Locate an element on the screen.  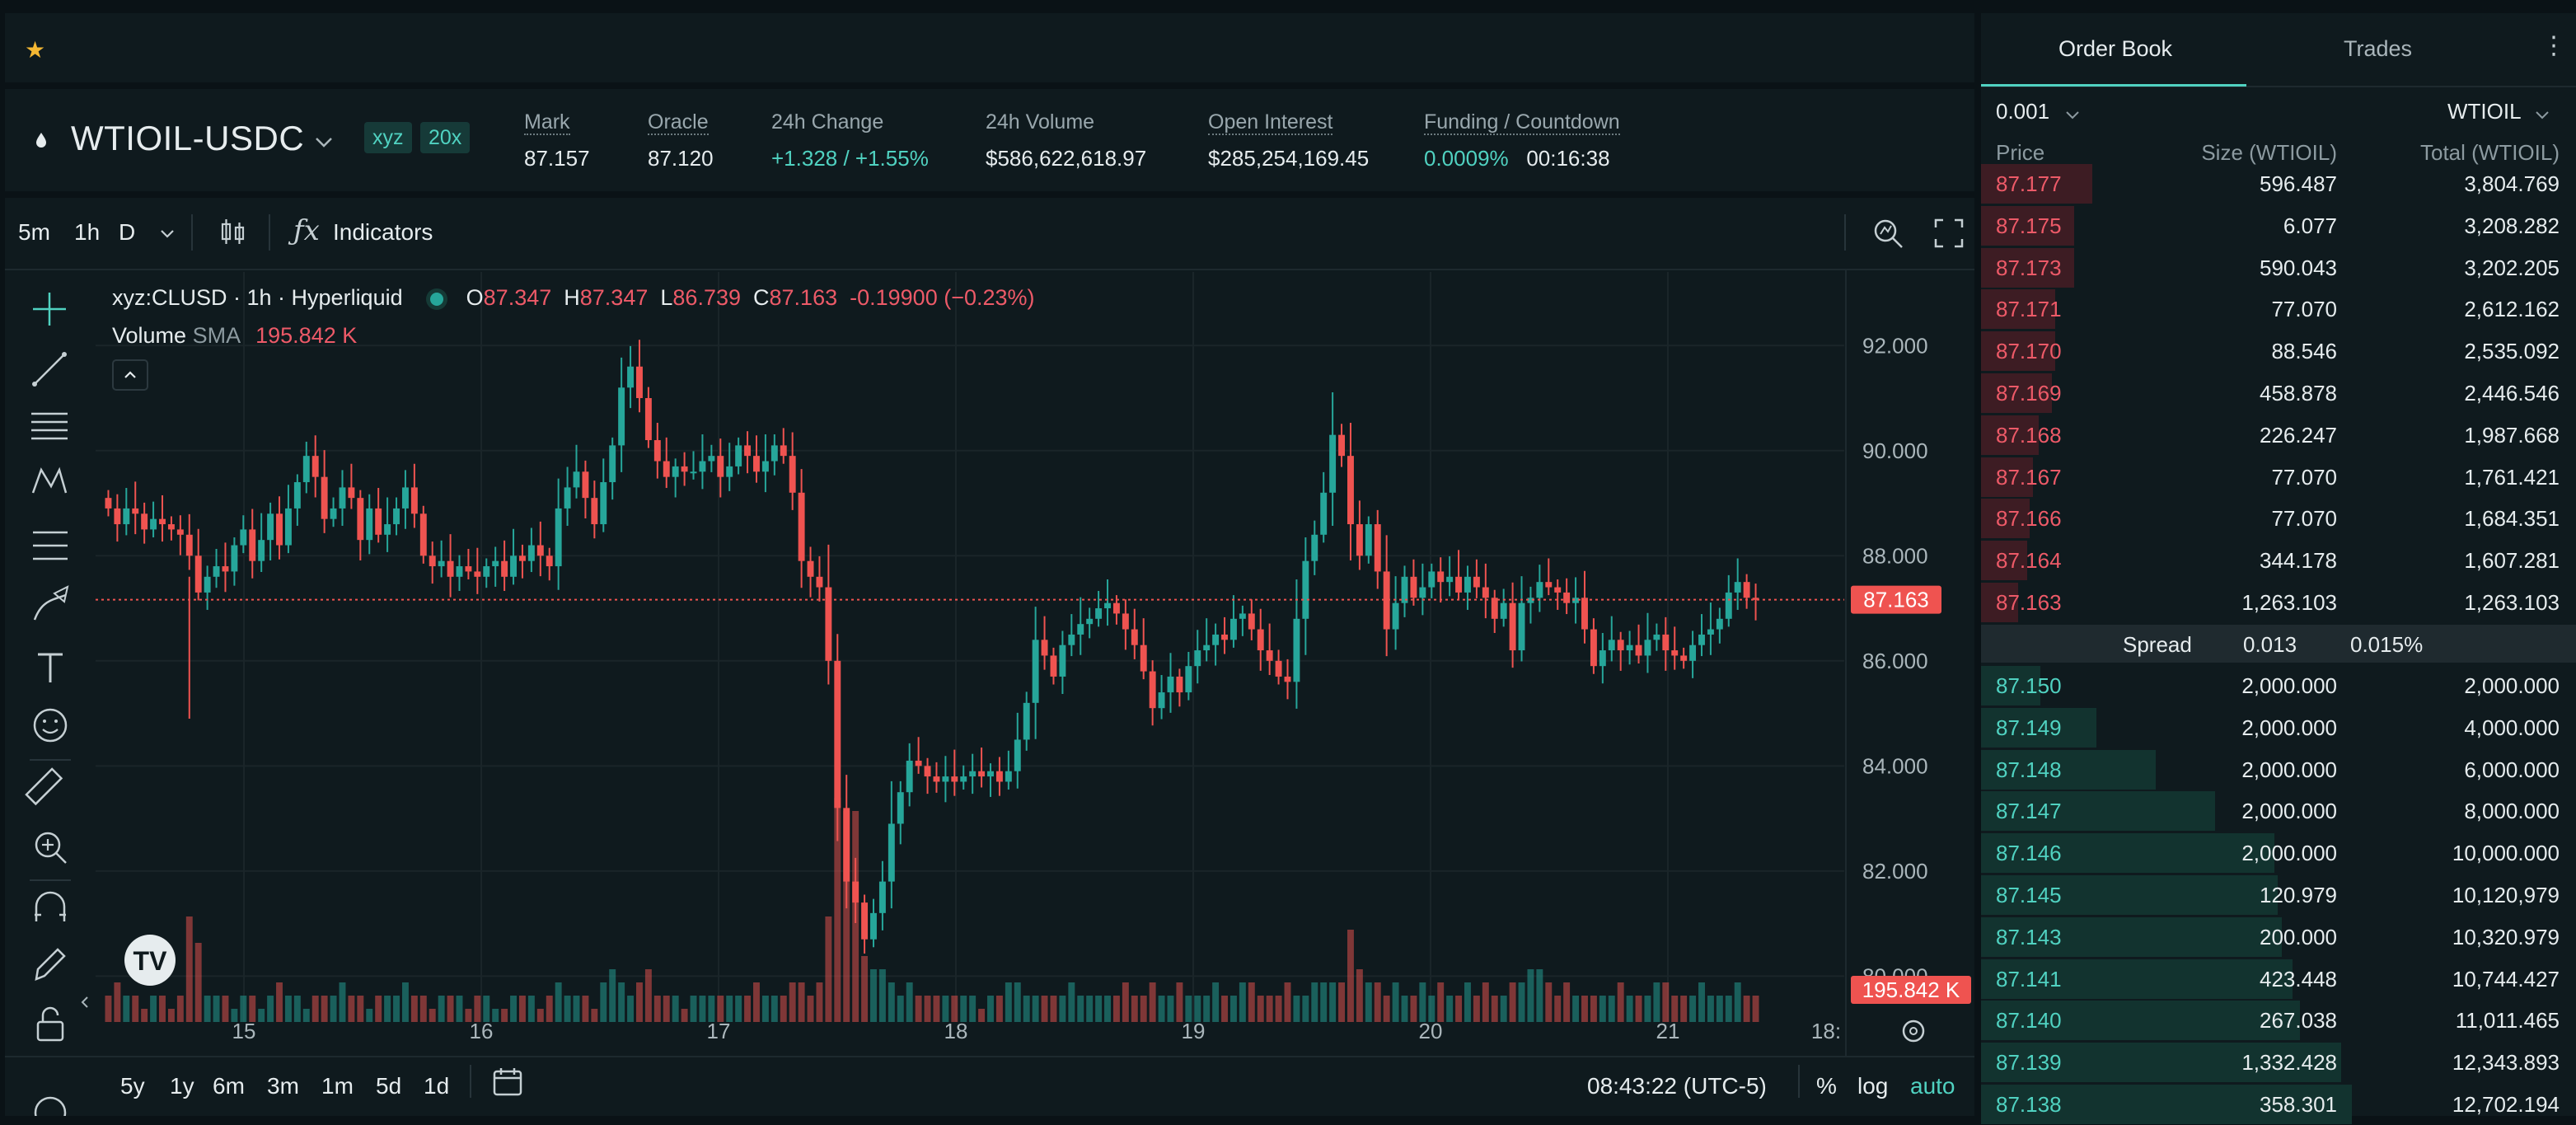
row-total: 1,987.668 is located at coordinates (2512, 435).